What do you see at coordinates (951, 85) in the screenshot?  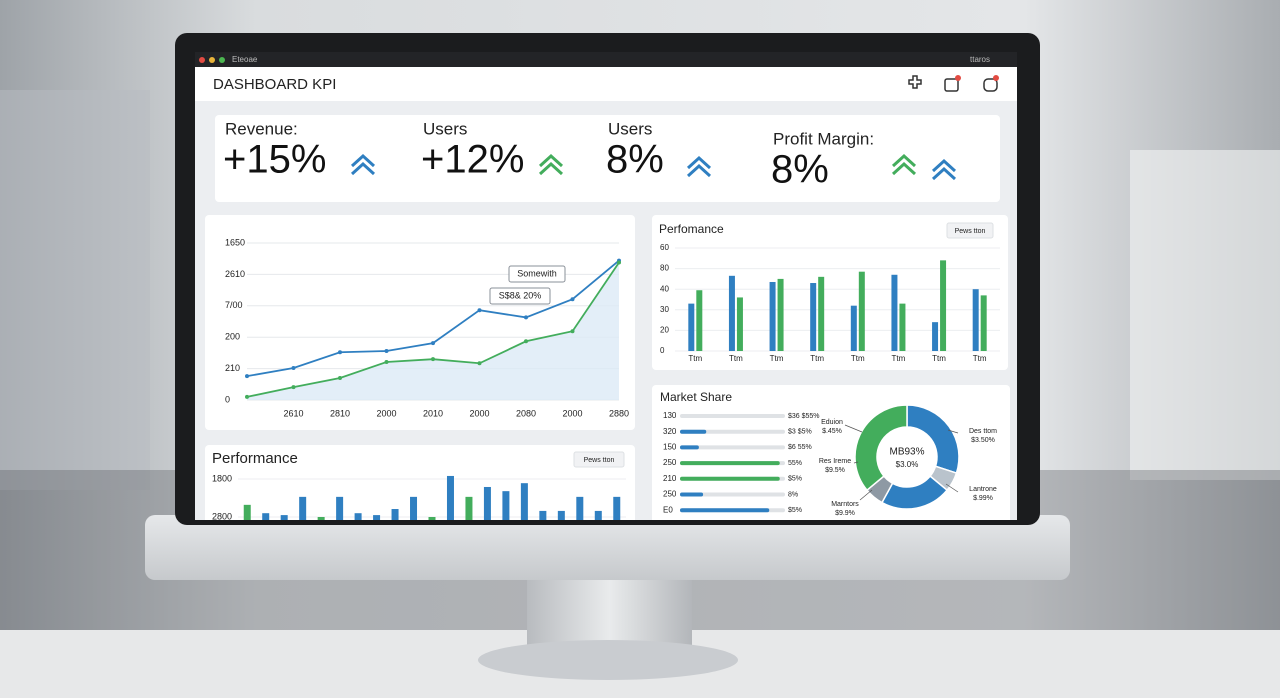 I see `inbox-icon` at bounding box center [951, 85].